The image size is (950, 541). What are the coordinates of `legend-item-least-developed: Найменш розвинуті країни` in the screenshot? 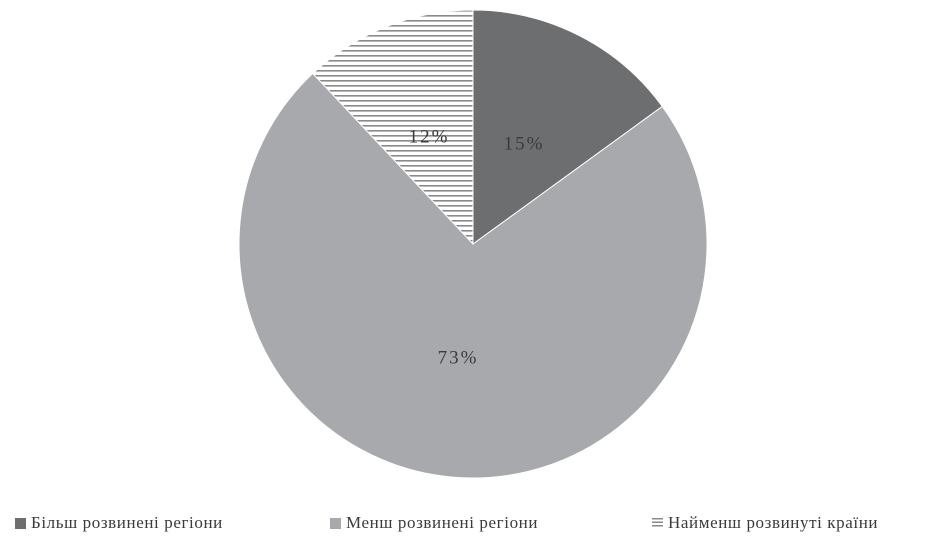 It's located at (765, 523).